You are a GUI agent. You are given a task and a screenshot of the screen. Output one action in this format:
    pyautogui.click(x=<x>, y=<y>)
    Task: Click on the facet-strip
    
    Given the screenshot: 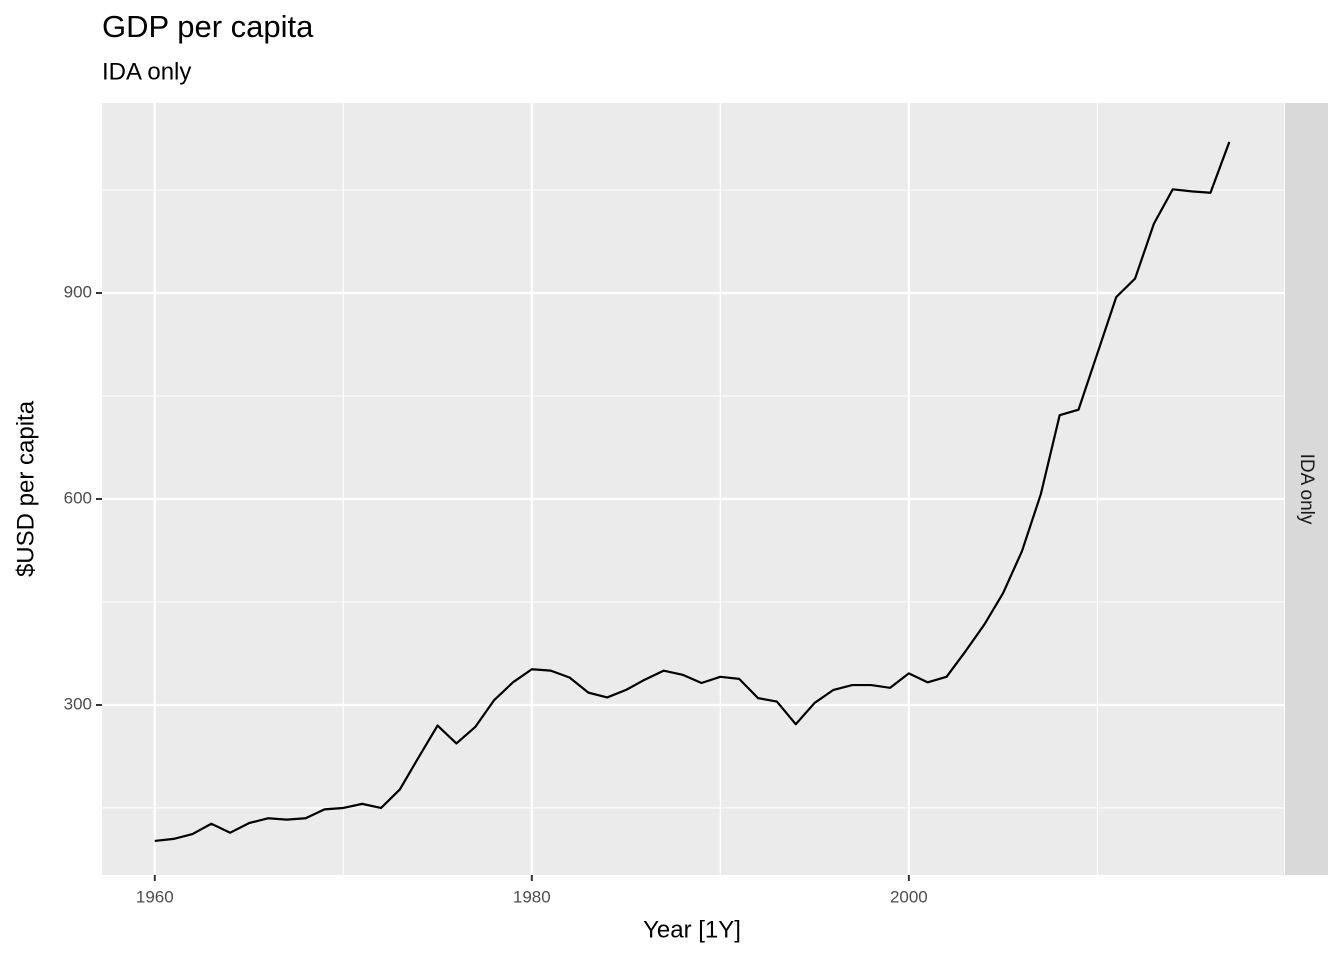 What is the action you would take?
    pyautogui.click(x=1306, y=489)
    